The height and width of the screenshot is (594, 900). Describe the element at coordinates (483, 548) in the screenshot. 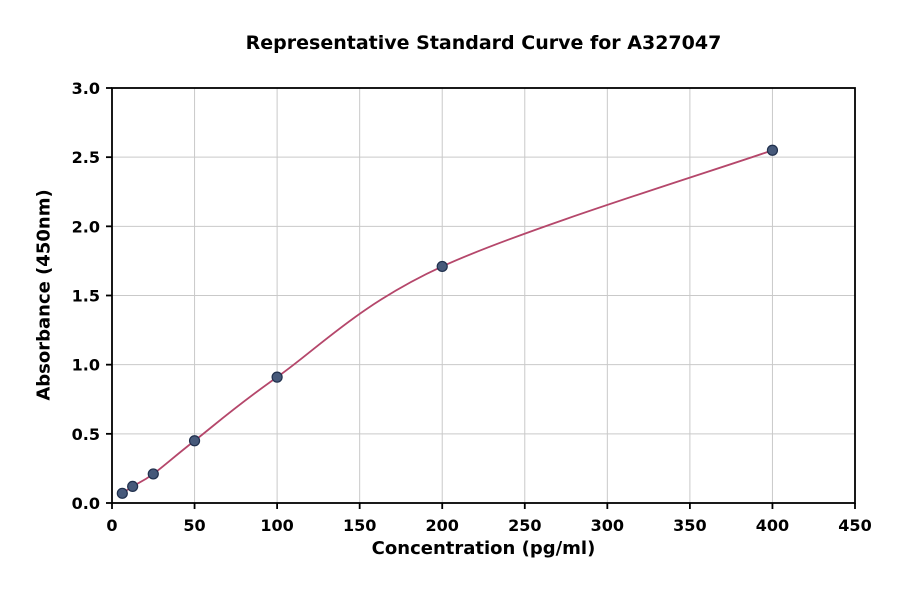

I see `x-axis-label: Concentration (pg/ml)` at that location.